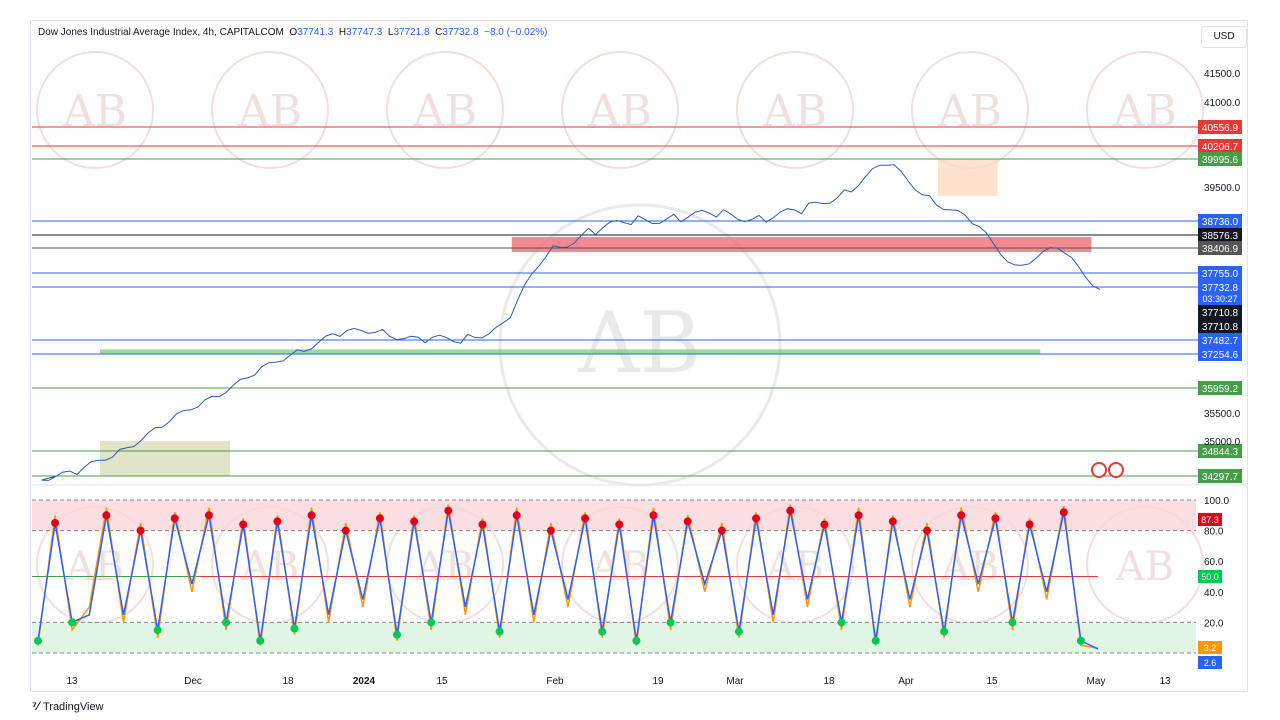  Describe the element at coordinates (614, 637) in the screenshot. I see `stoch-oversold-band` at that location.